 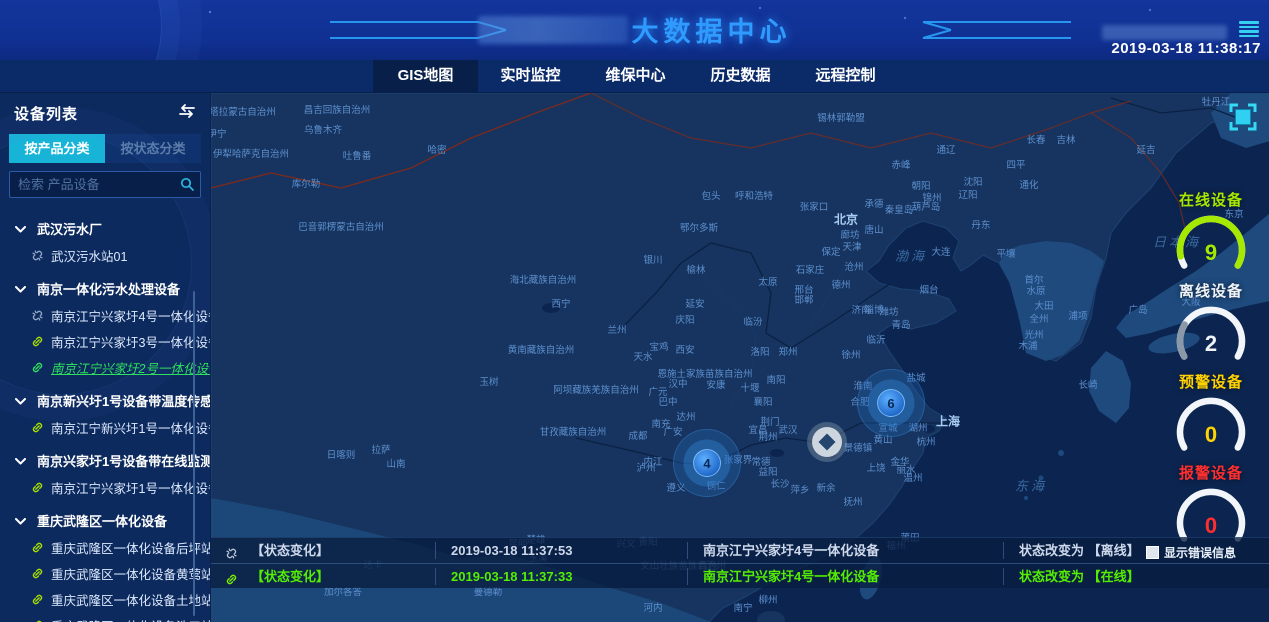 What do you see at coordinates (105, 184) in the screenshot?
I see `search-input` at bounding box center [105, 184].